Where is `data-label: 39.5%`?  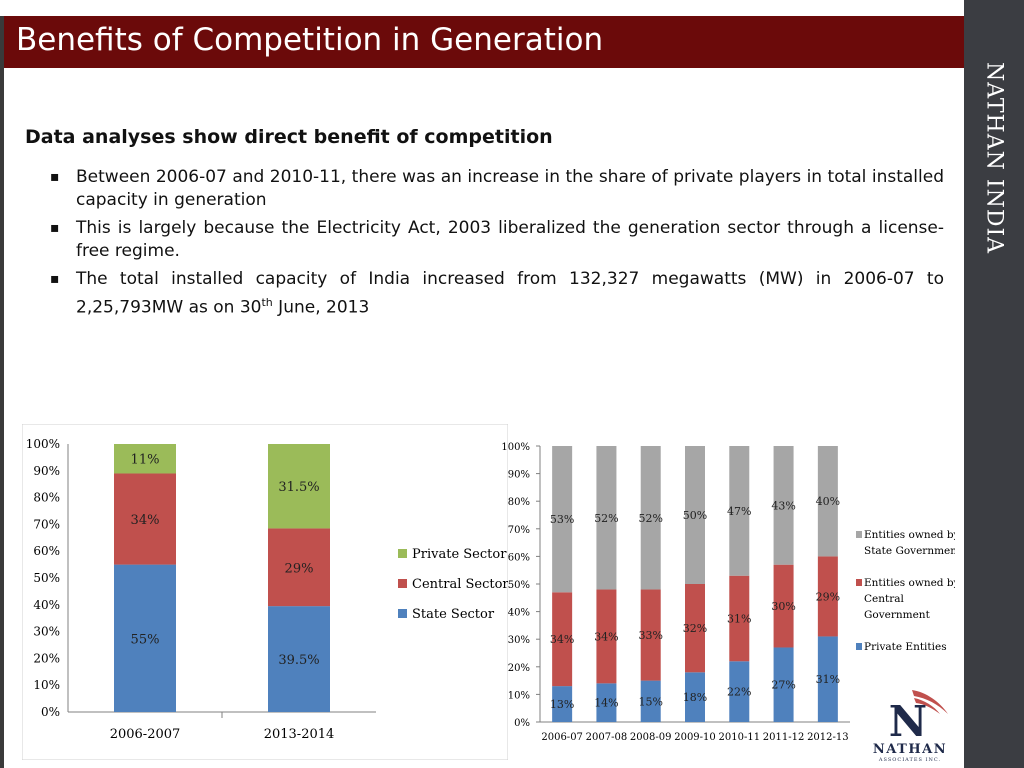
data-label: 39.5% is located at coordinates (298, 660).